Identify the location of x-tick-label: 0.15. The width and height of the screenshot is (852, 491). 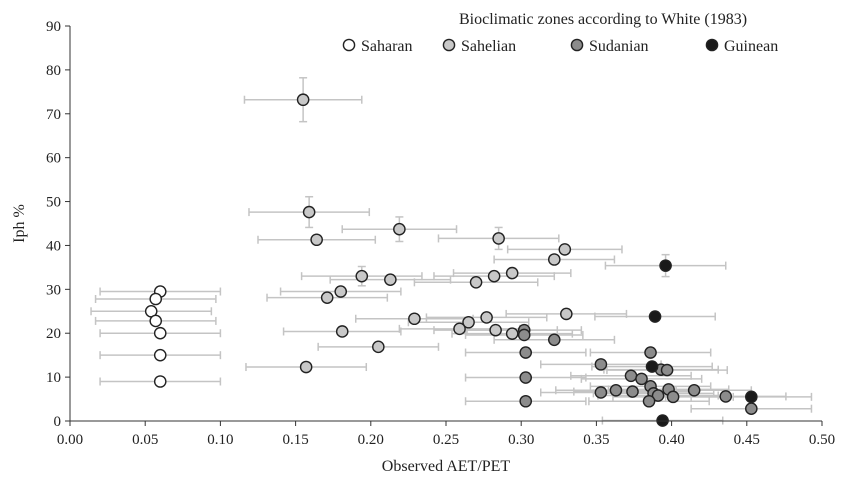
(295, 440).